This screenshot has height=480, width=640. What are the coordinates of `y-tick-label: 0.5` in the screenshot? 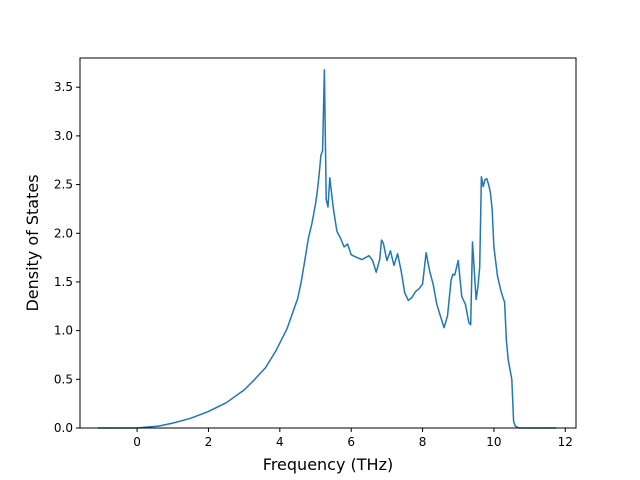 It's located at (63, 379).